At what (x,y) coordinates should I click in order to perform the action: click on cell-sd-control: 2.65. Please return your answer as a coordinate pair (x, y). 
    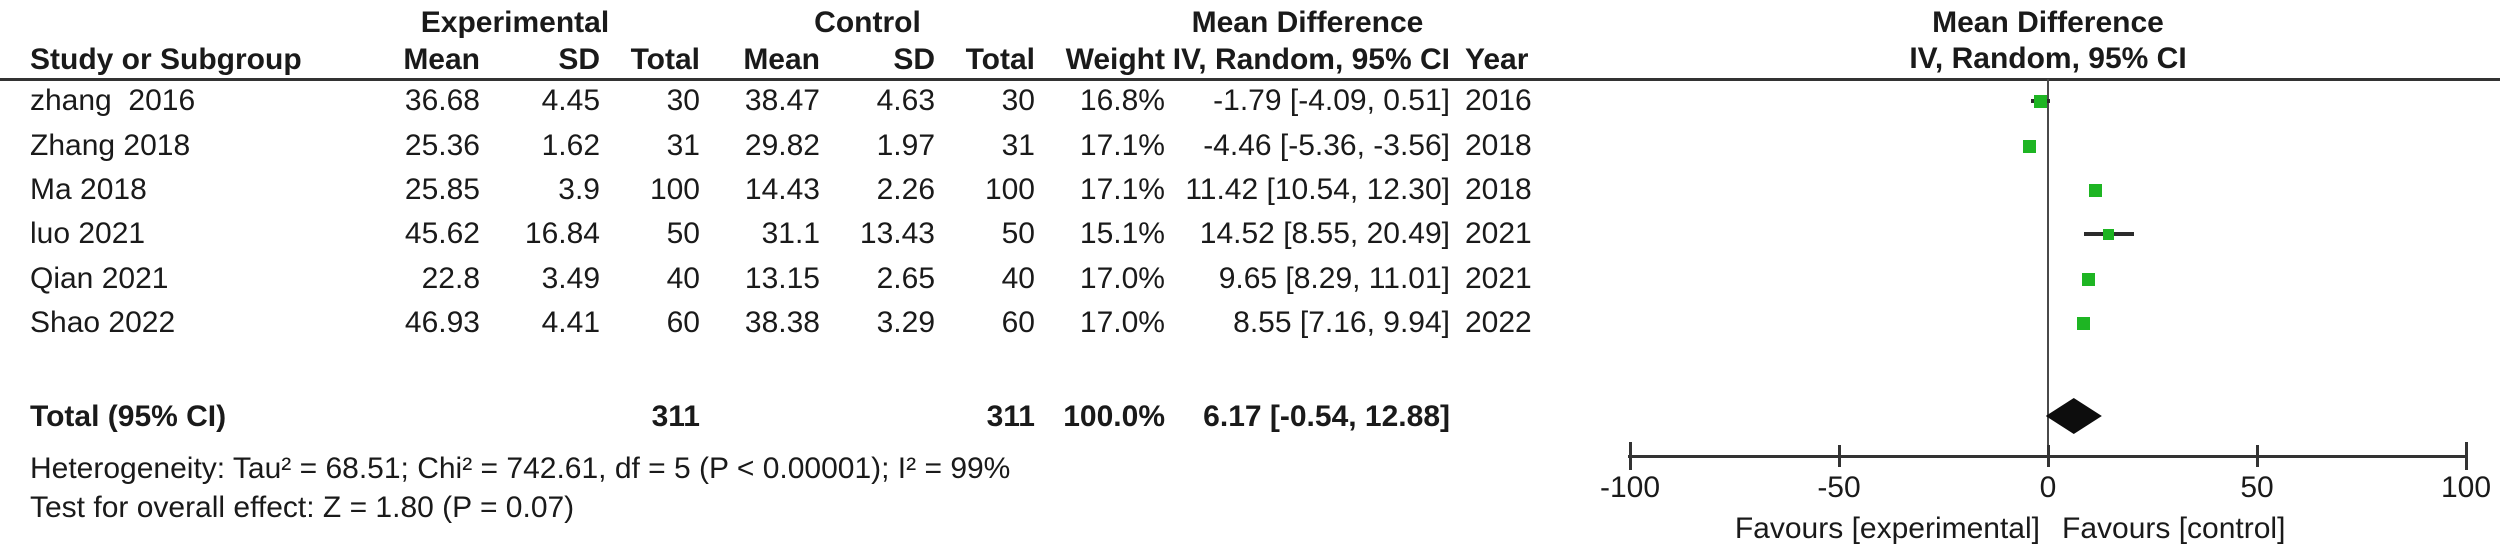
    Looking at the image, I should click on (905, 278).